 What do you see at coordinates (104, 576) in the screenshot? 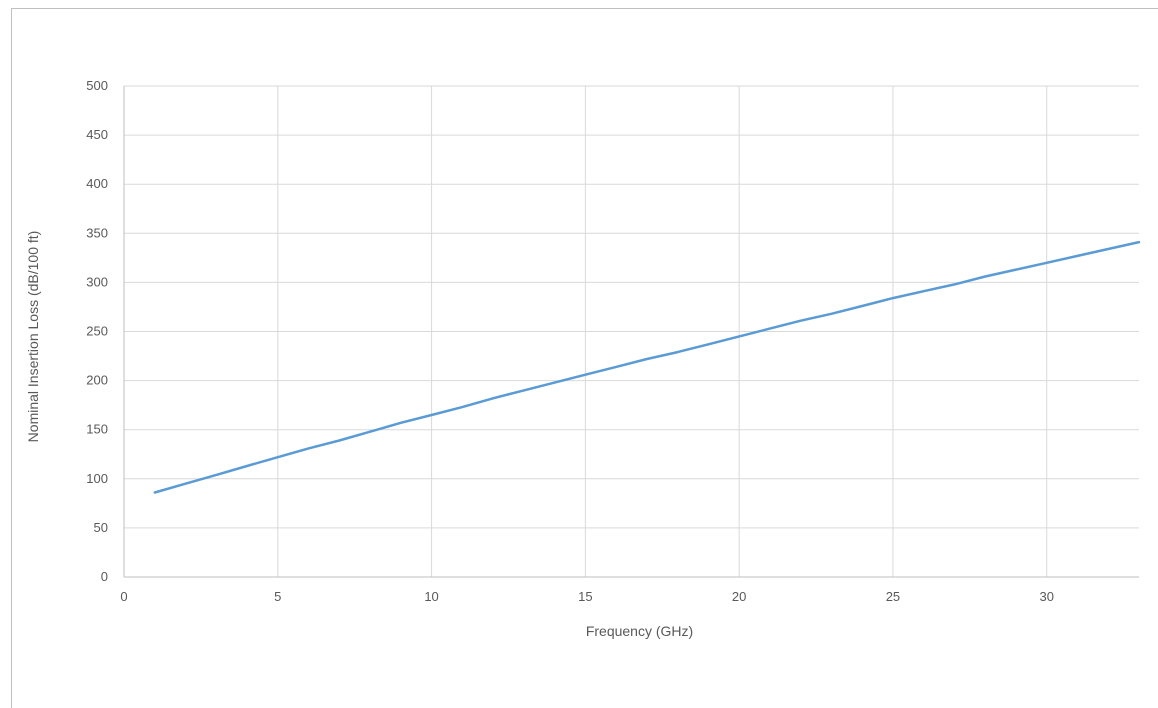
I see `y-tick-label: 0` at bounding box center [104, 576].